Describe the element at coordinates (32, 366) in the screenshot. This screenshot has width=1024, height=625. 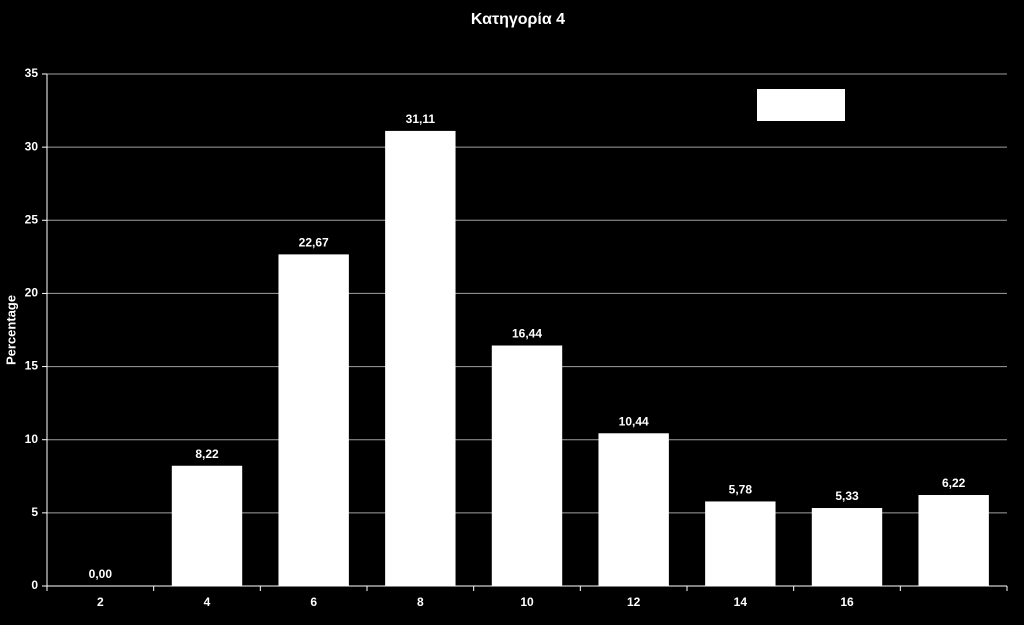
I see `y-tick-label: 15` at that location.